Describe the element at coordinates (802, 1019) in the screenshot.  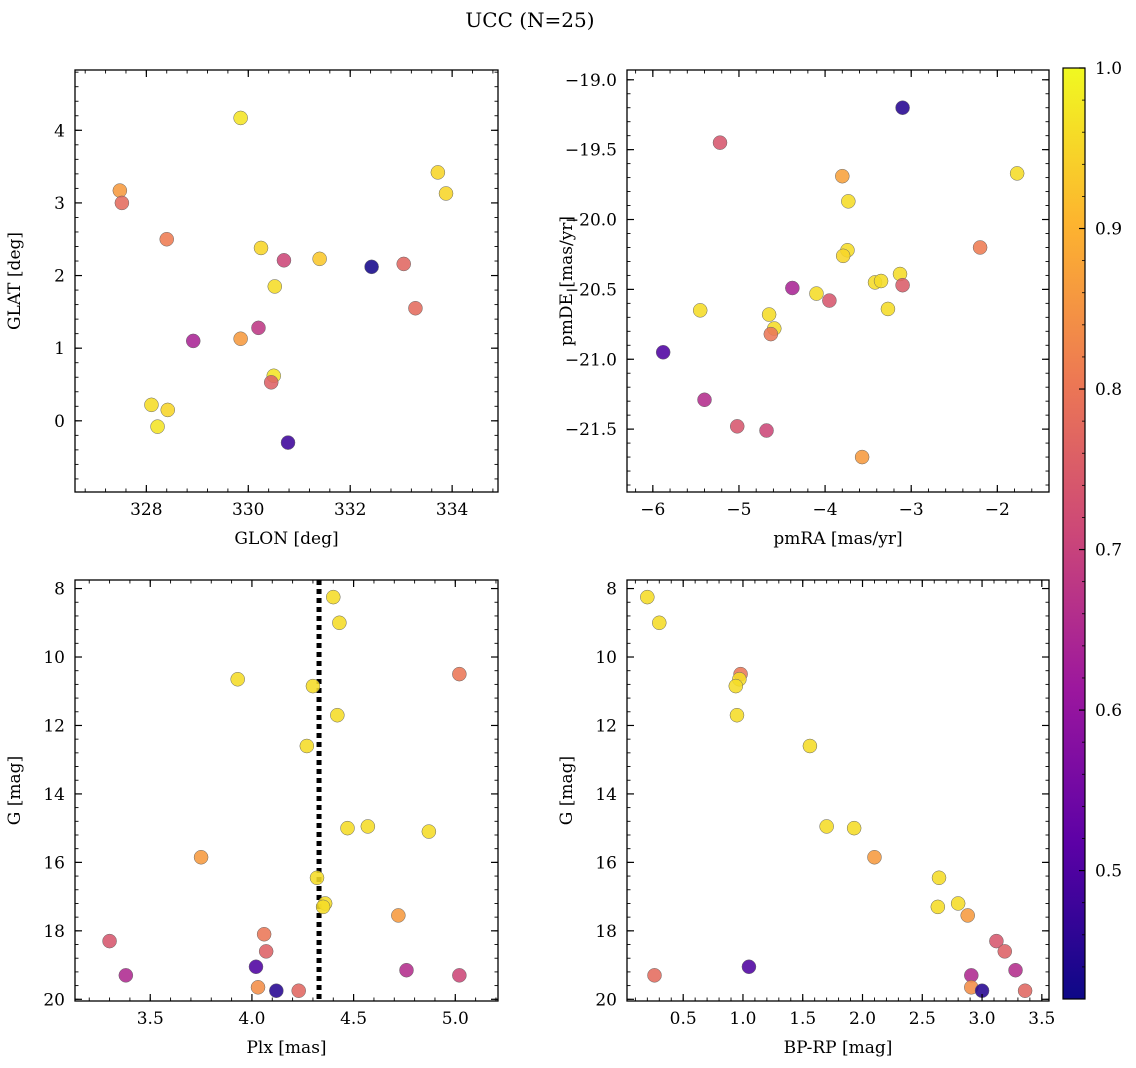
I see `x-tick-label: 1.5` at that location.